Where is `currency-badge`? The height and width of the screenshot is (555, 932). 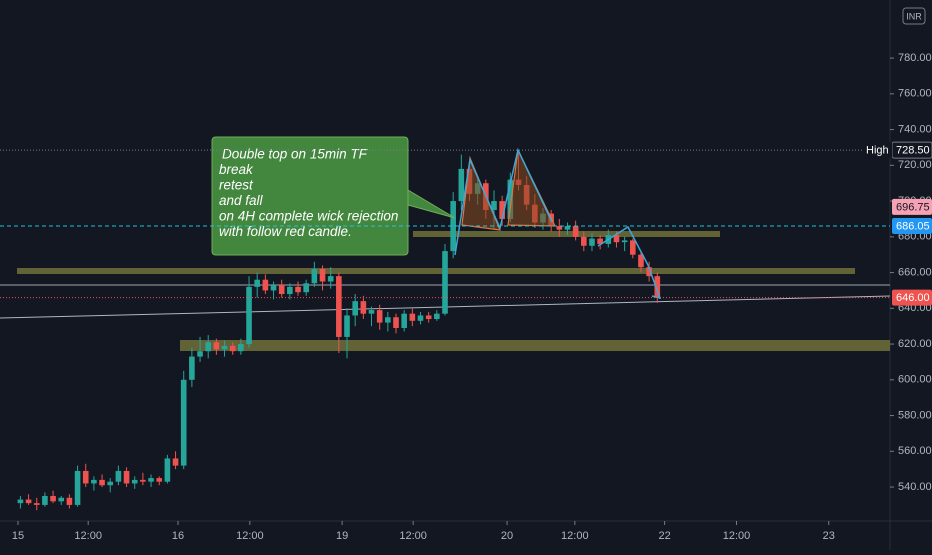
currency-badge is located at coordinates (914, 16).